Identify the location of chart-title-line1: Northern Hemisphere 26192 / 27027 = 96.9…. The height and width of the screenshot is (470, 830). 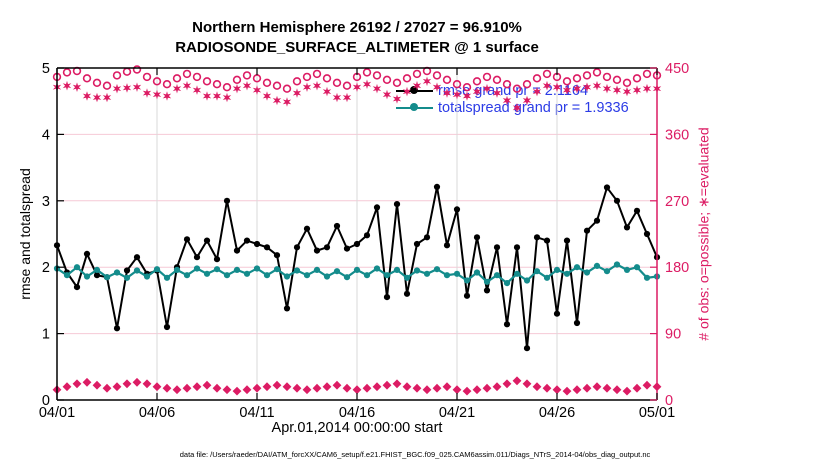
(357, 27).